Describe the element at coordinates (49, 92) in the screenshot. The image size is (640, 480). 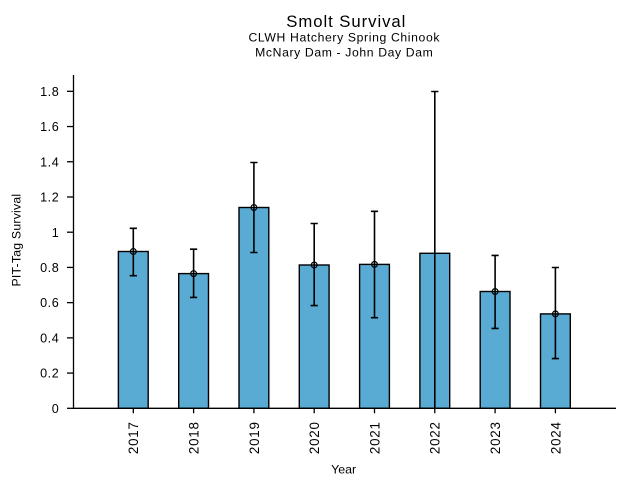
I see `svg-text: 1.8` at that location.